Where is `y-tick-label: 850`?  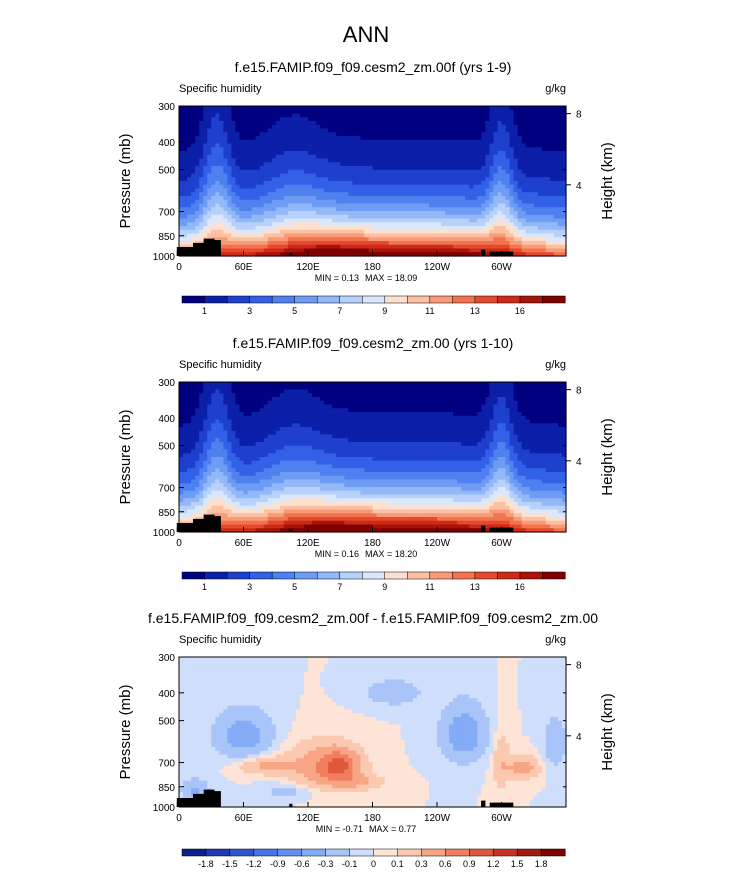 y-tick-label: 850 is located at coordinates (166, 788).